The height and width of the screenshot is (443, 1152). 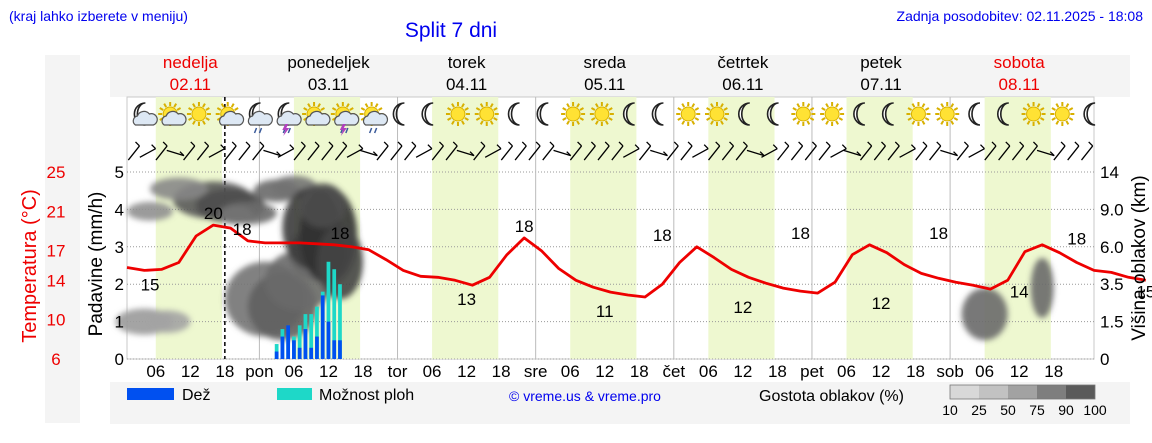 What do you see at coordinates (334, 349) in the screenshot?
I see `rain-bar` at bounding box center [334, 349].